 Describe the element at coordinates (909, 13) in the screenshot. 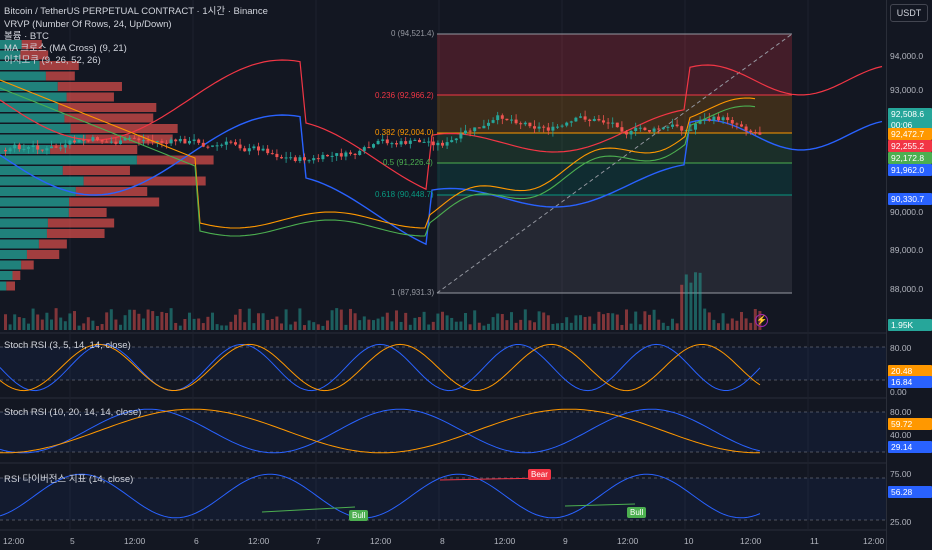

I see `currency-unit-button: USDT` at that location.